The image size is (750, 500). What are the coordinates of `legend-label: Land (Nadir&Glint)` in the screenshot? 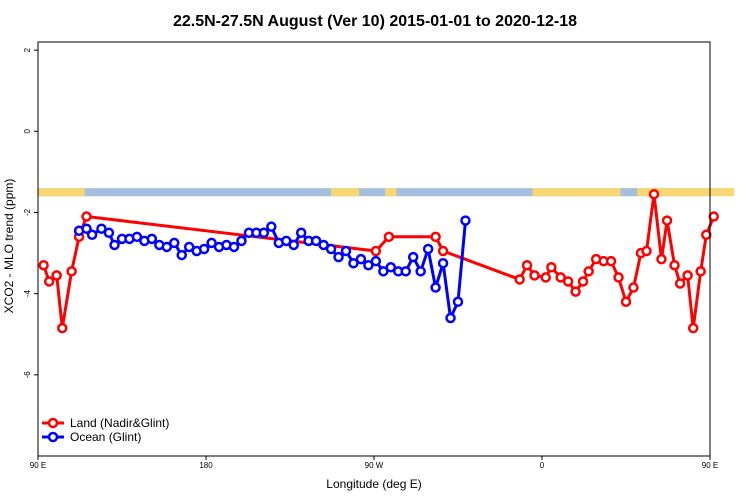 It's located at (119, 423).